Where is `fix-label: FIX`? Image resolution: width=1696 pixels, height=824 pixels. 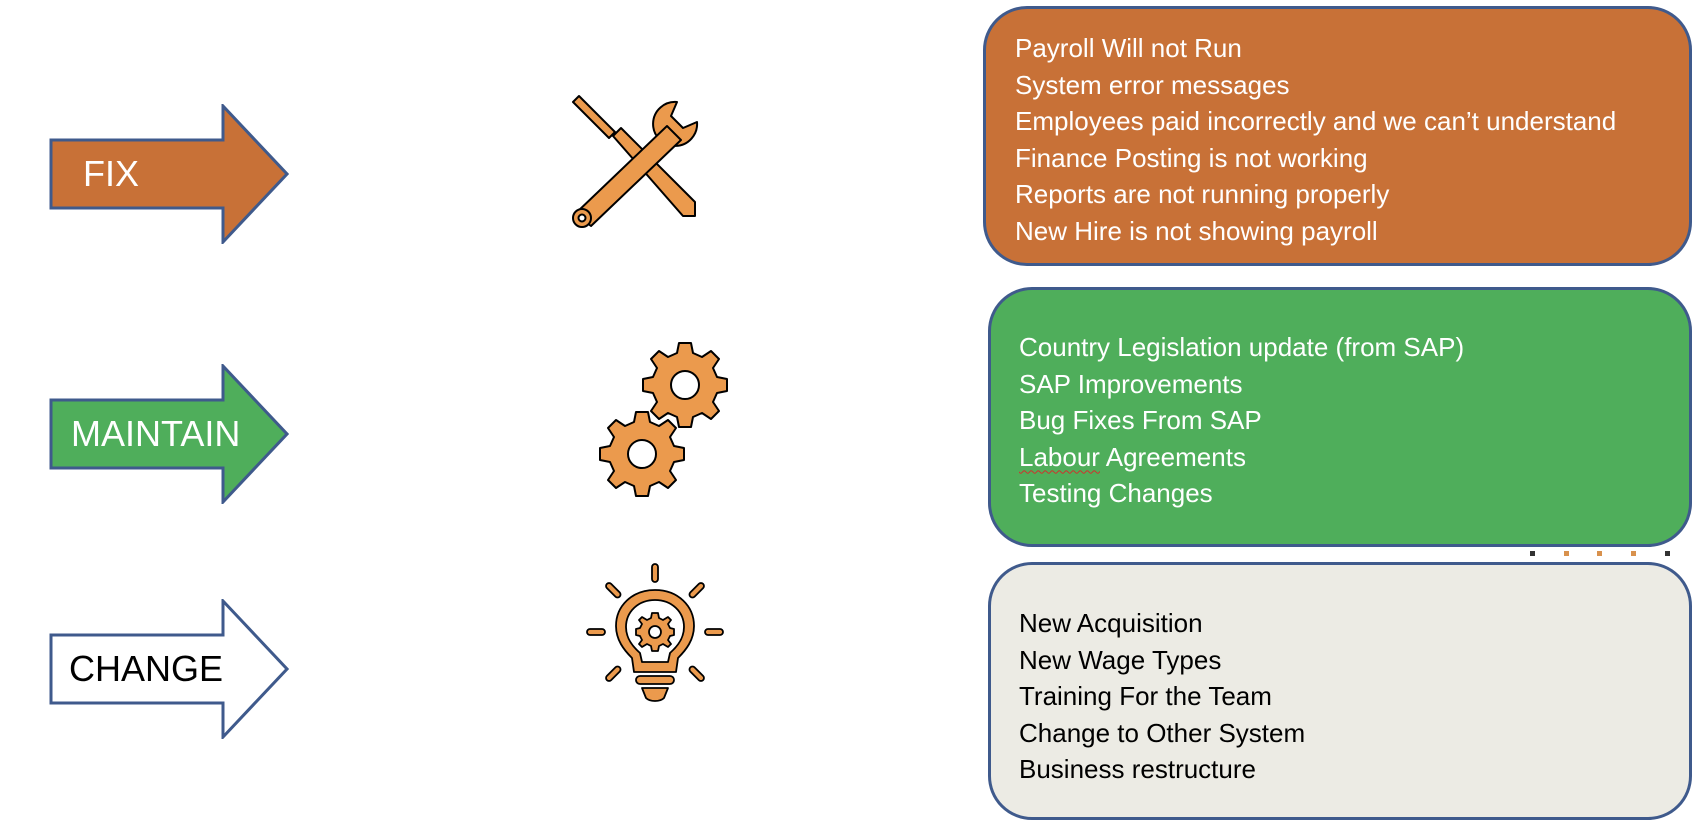 fix-label: FIX is located at coordinates (111, 173).